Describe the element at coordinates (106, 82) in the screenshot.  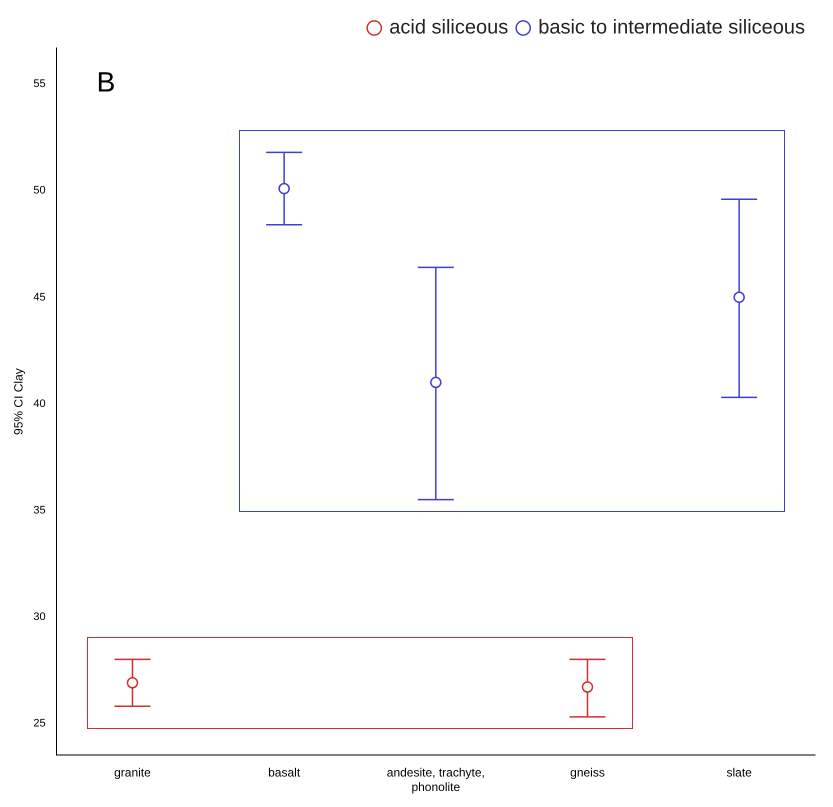
I see `annotation: B` at that location.